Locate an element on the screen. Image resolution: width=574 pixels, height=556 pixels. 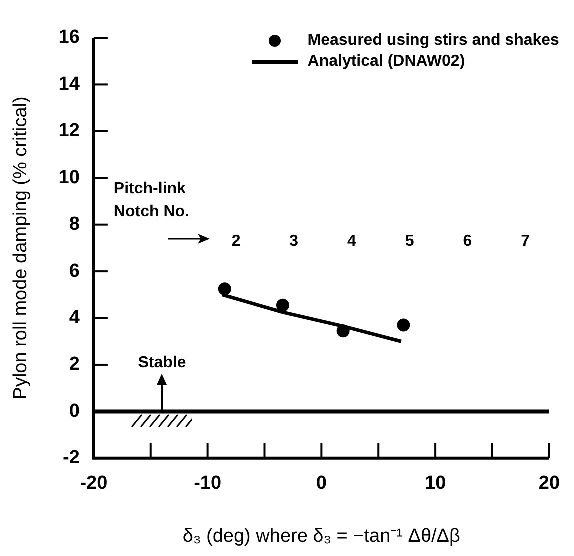
y-tick-label: 2 is located at coordinates (74, 365).